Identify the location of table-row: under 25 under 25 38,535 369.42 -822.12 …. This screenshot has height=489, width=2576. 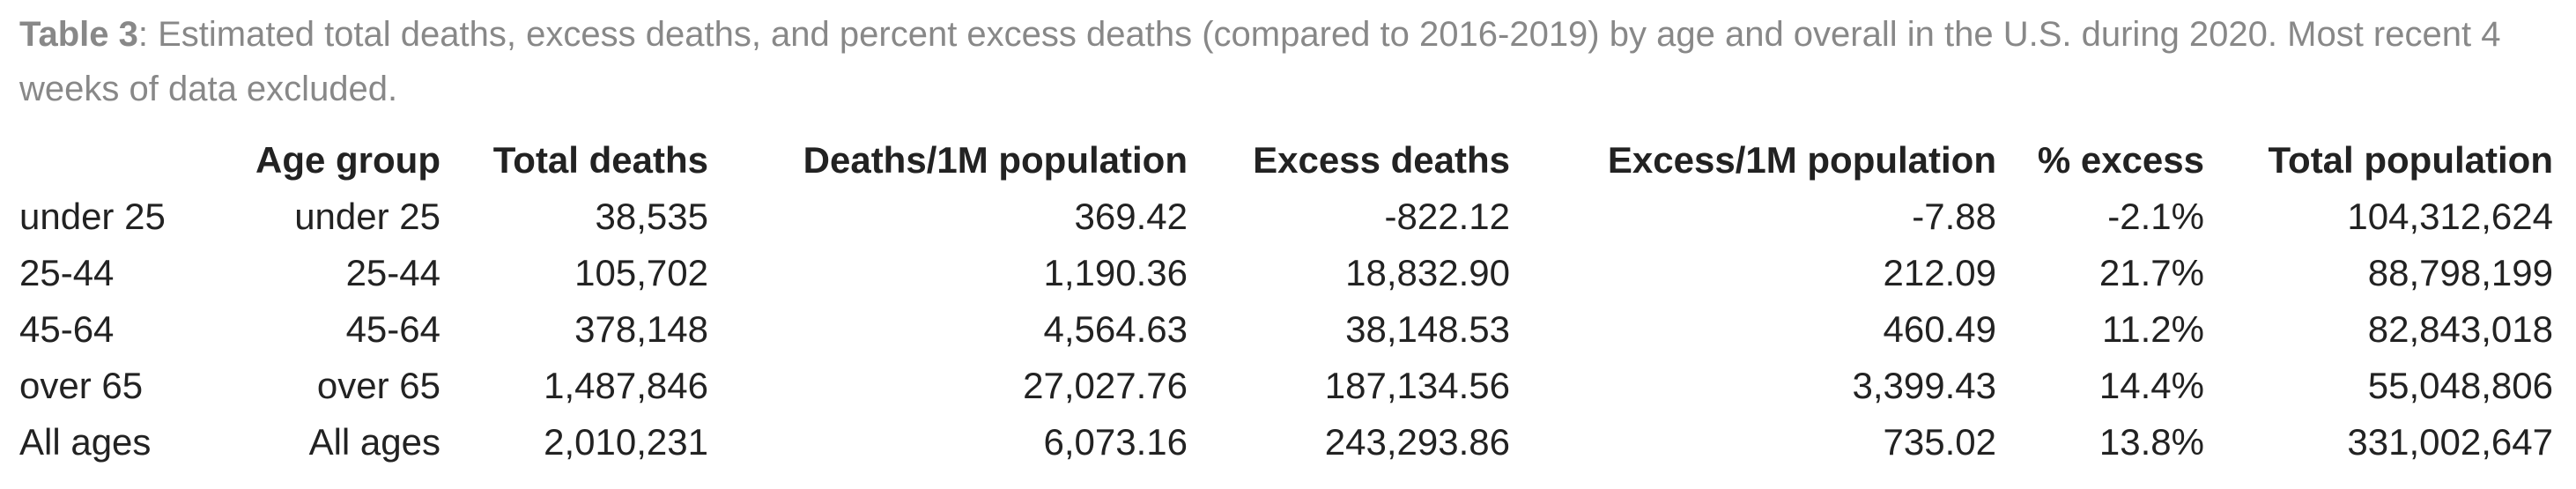
(1287, 217).